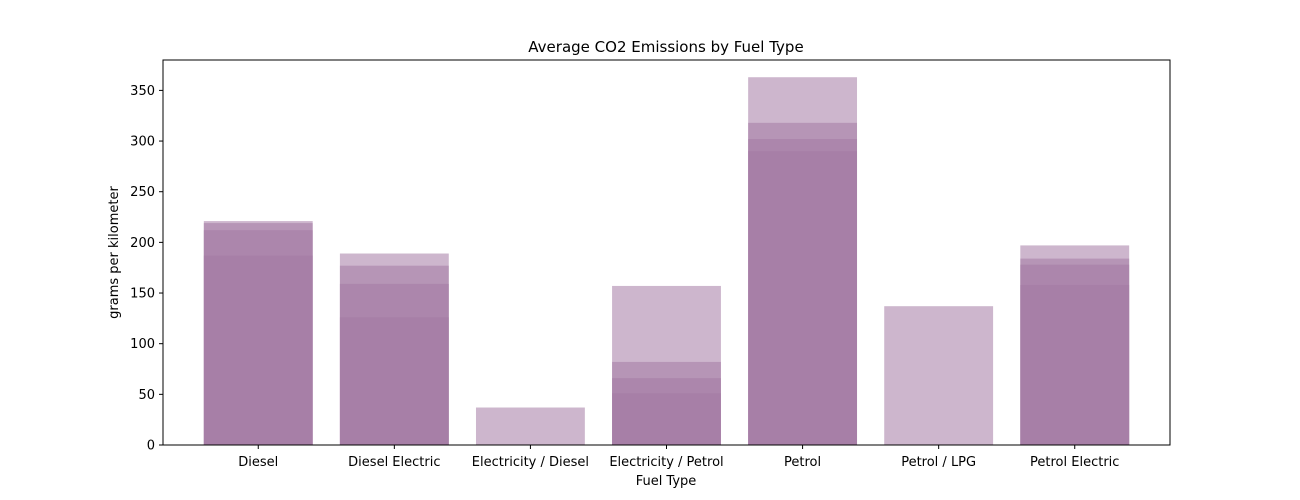 The image size is (1300, 500). Describe the element at coordinates (666, 462) in the screenshot. I see `x-tick-label: Electricity / Petrol` at that location.